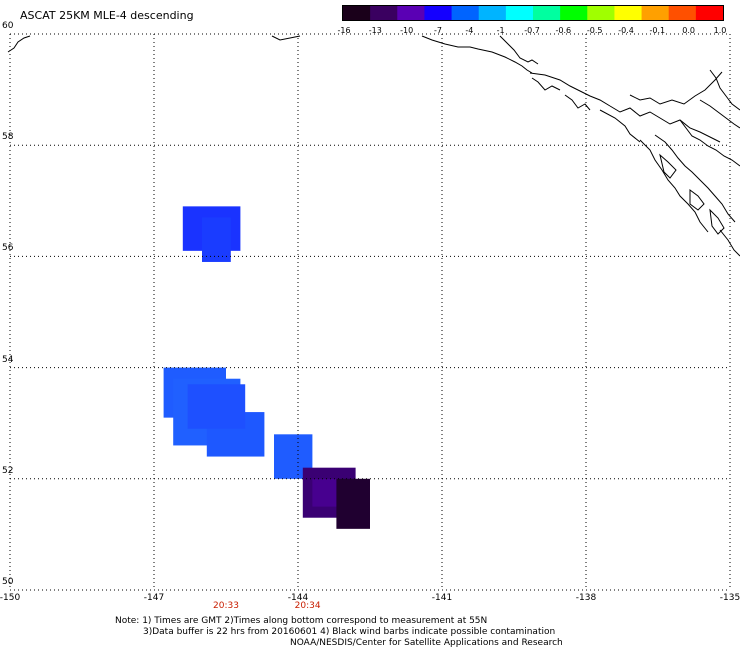 The image size is (740, 650). What do you see at coordinates (657, 30) in the screenshot?
I see `colorbar-label: -0.1` at bounding box center [657, 30].